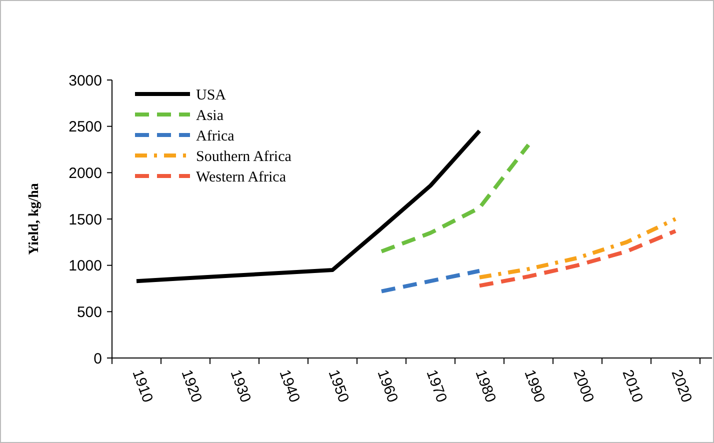 Image resolution: width=714 pixels, height=443 pixels. I want to click on y-tick-label: 2000, so click(85, 173).